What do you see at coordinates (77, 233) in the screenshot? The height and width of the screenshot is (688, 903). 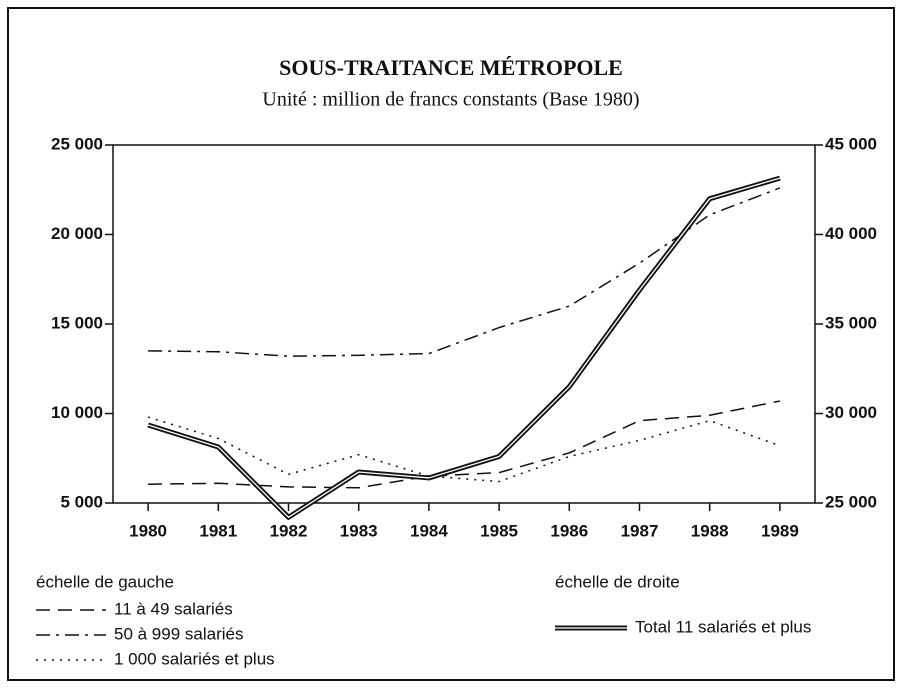 I see `y-tick-label: 20 000` at bounding box center [77, 233].